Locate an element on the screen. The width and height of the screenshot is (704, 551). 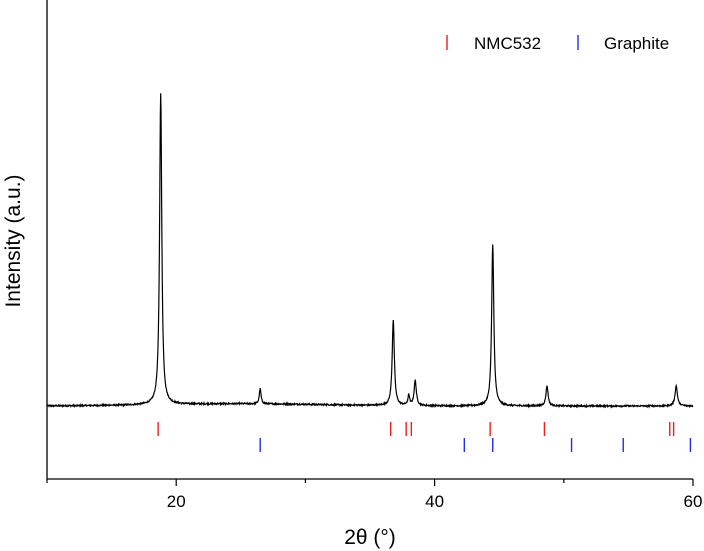
reference-markers is located at coordinates (424, 437).